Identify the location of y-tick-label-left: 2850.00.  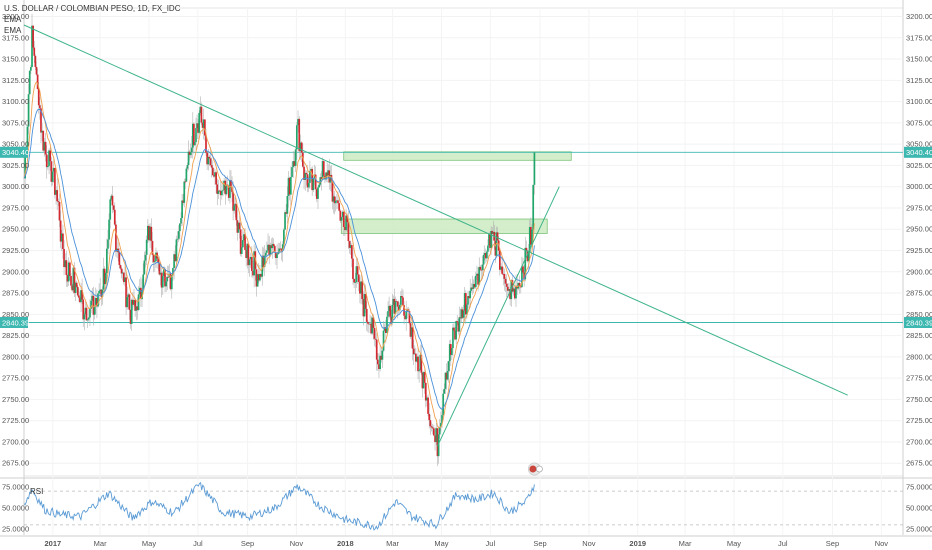
(15, 314).